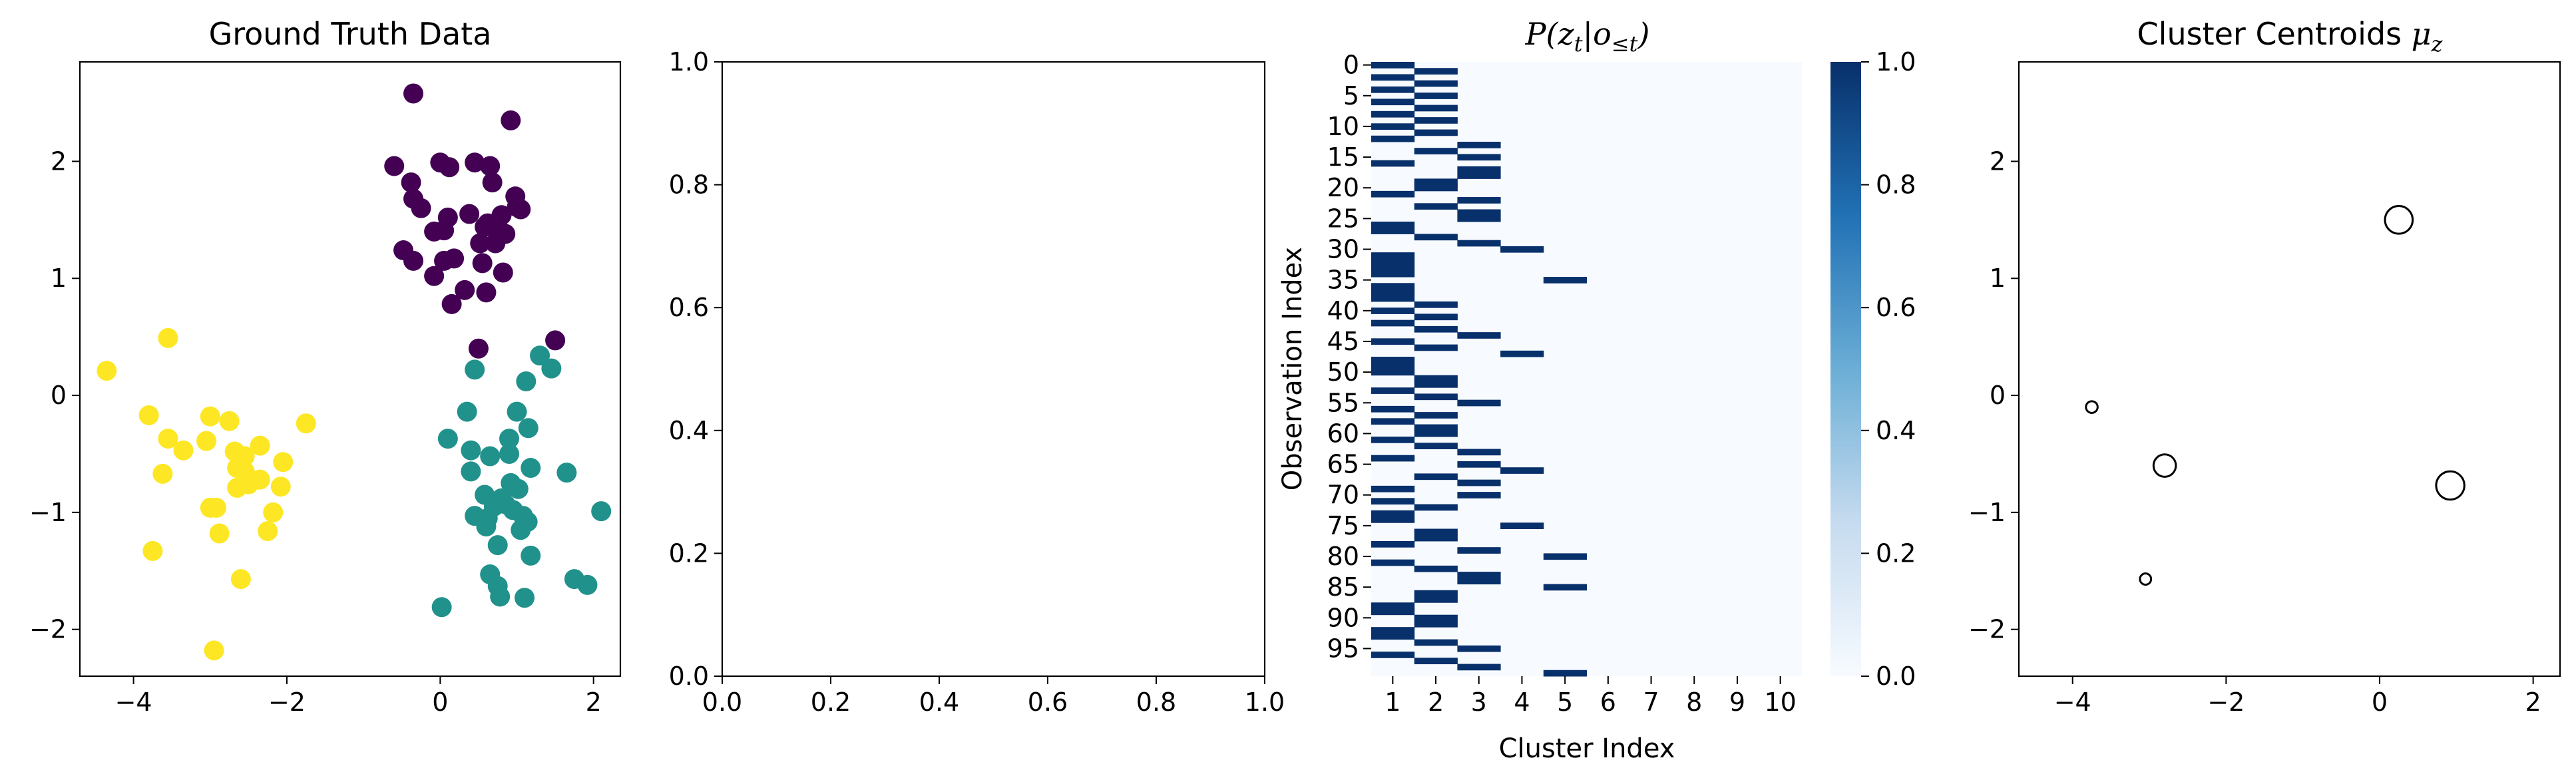 Image resolution: width=2576 pixels, height=784 pixels. Describe the element at coordinates (1737, 702) in the screenshot. I see `heatmap-xtick-label: 9` at that location.